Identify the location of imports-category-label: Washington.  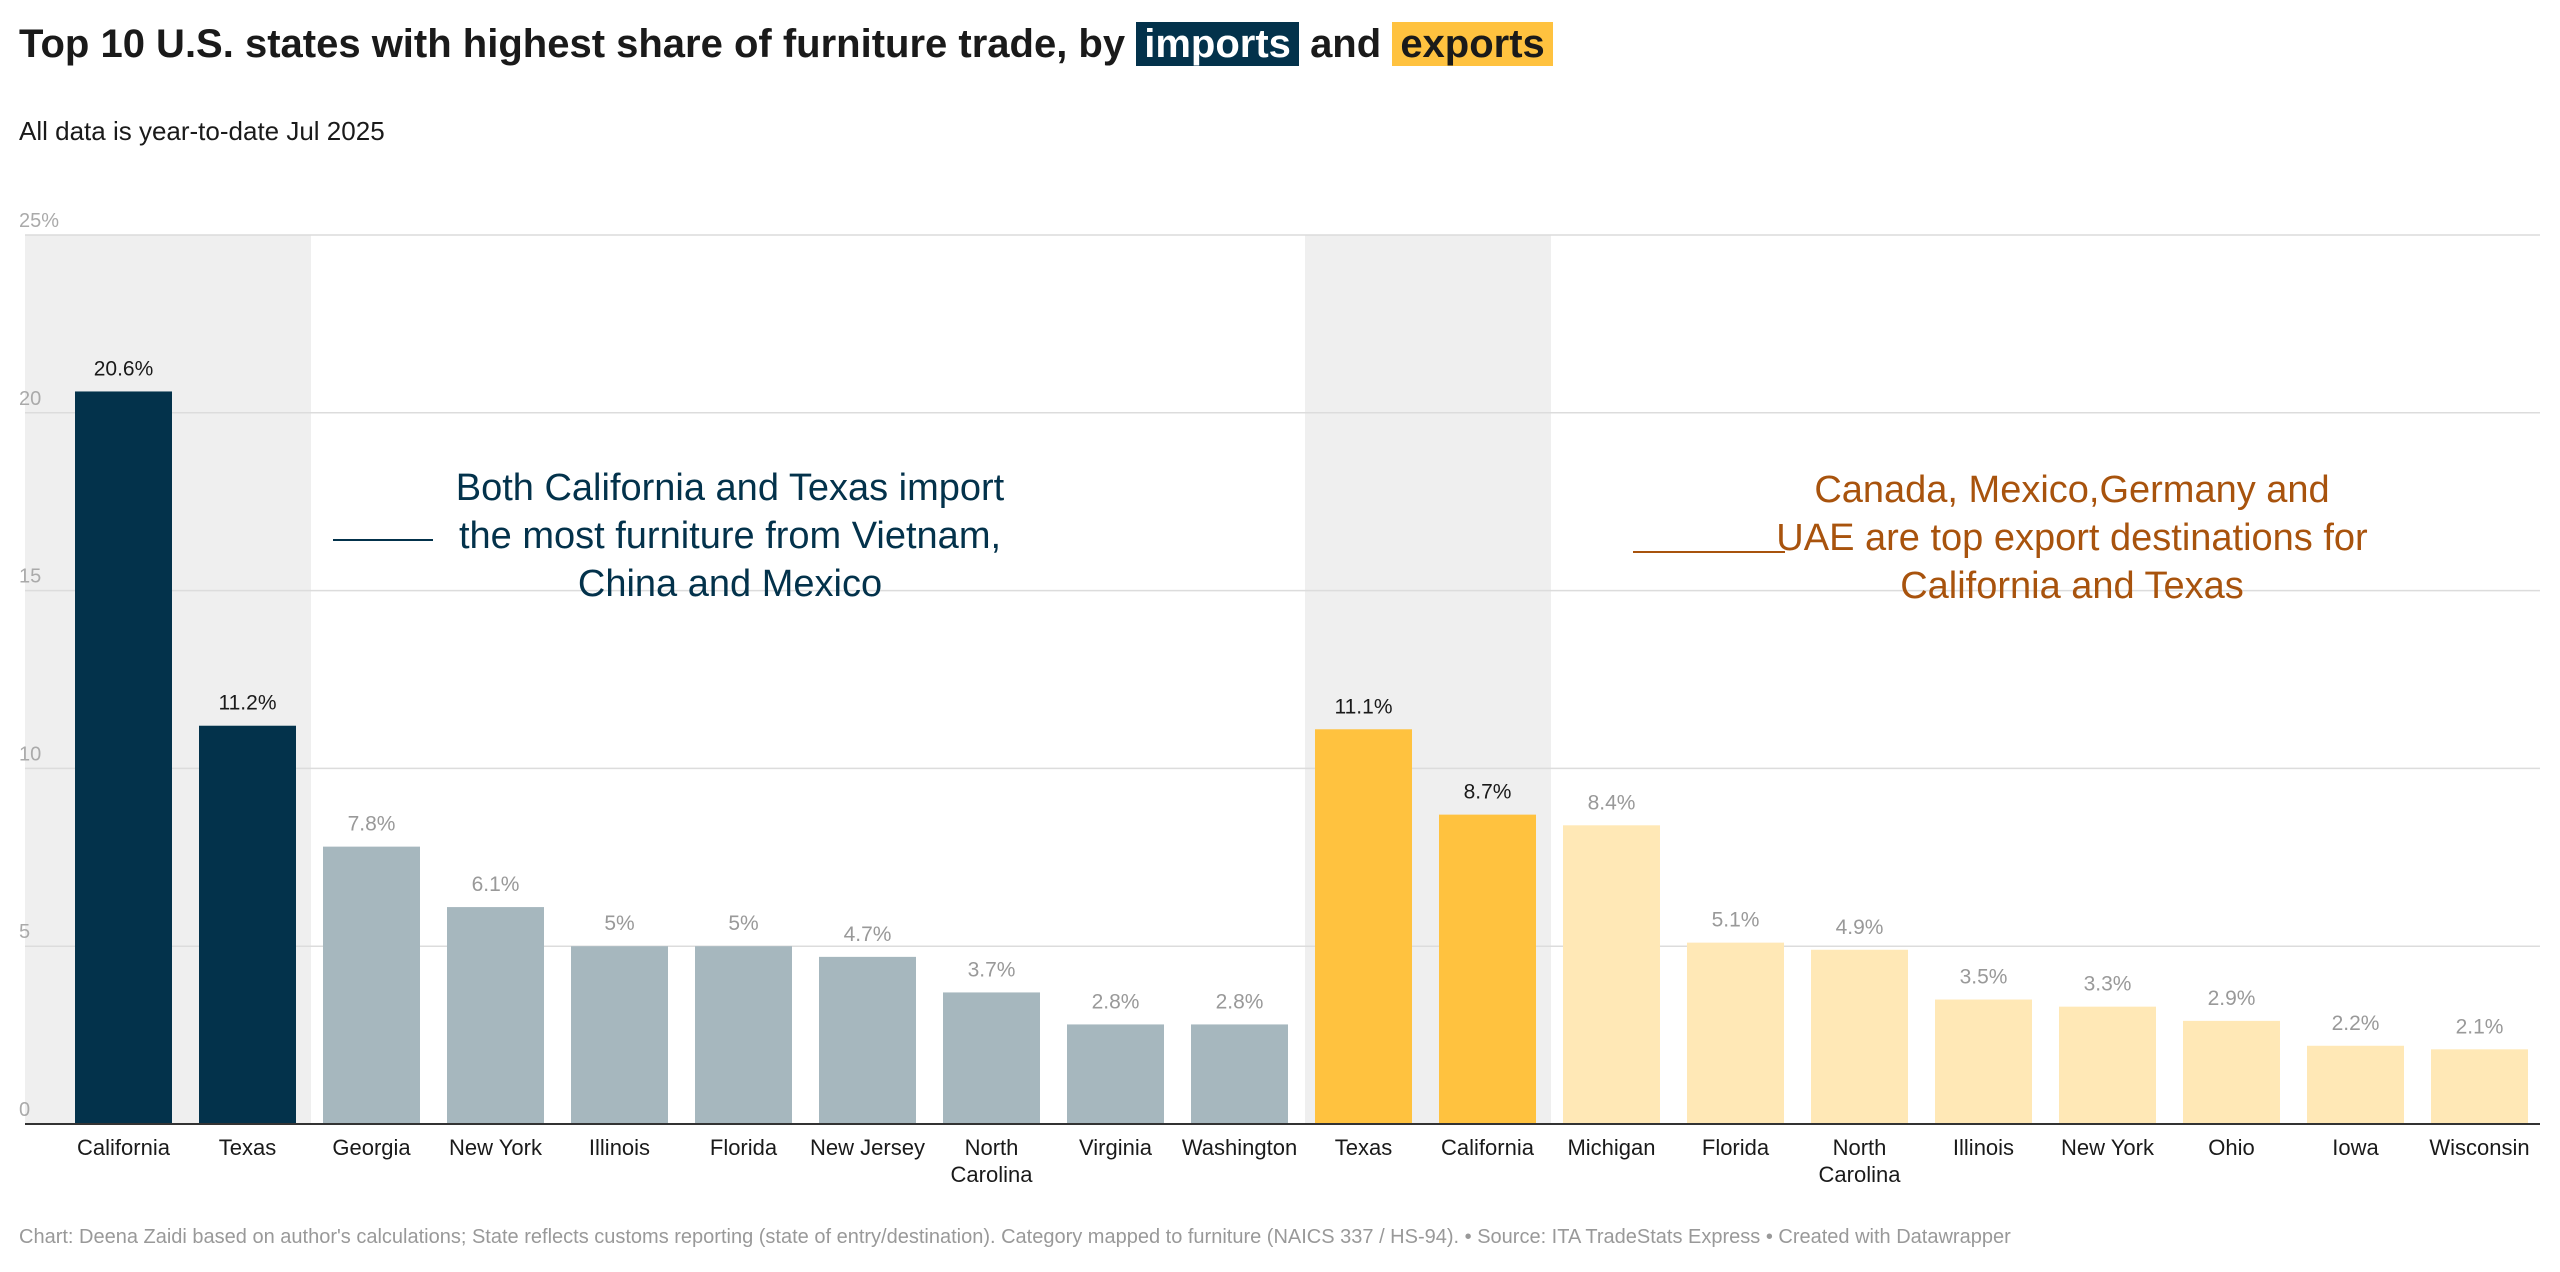
(1239, 1147).